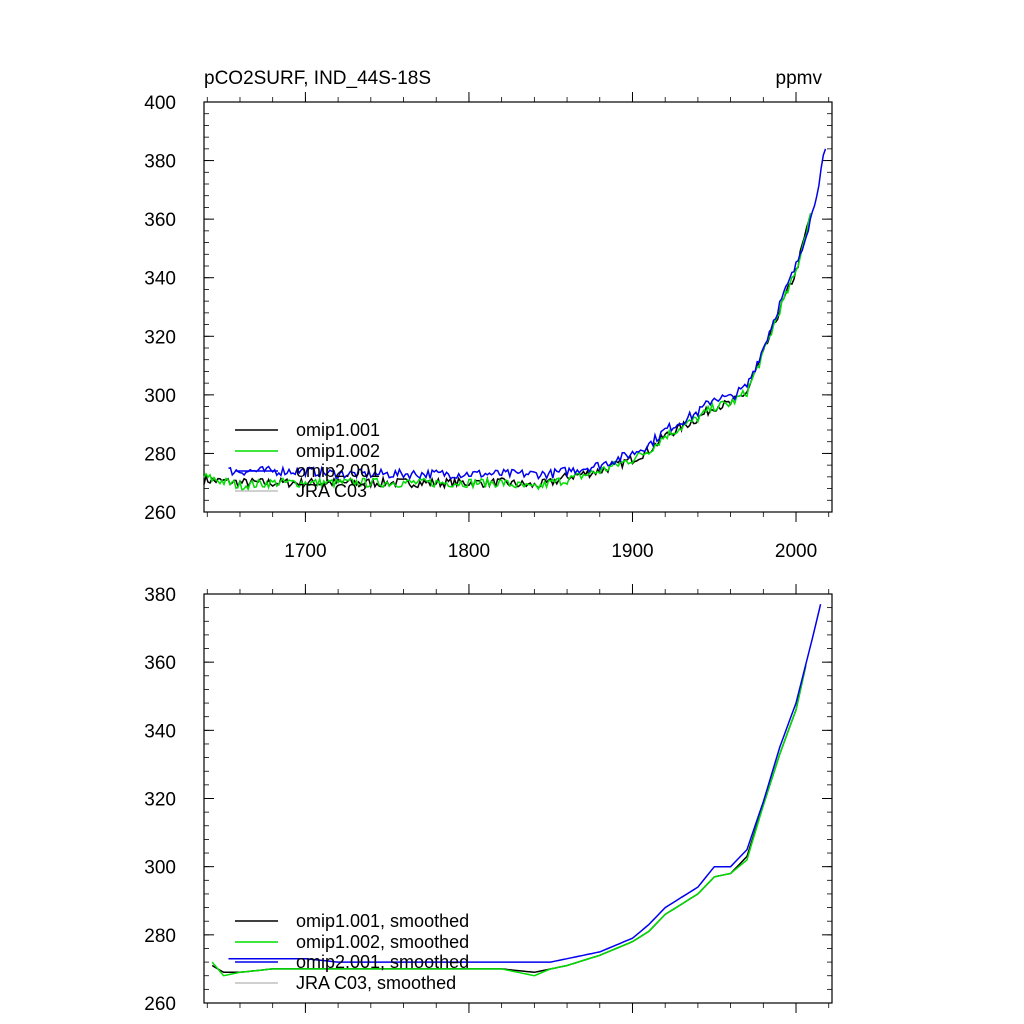 This screenshot has height=1024, width=1024. I want to click on legend-label: omip1.002, smoothed, so click(382, 942).